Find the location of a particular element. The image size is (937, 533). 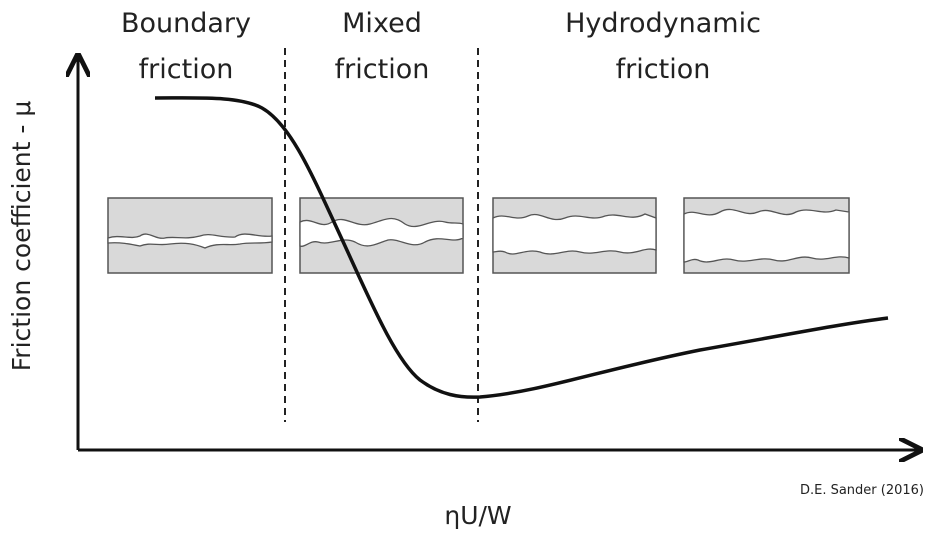

y-axis-label: Friction coefficient - μ is located at coordinates (21, 236).